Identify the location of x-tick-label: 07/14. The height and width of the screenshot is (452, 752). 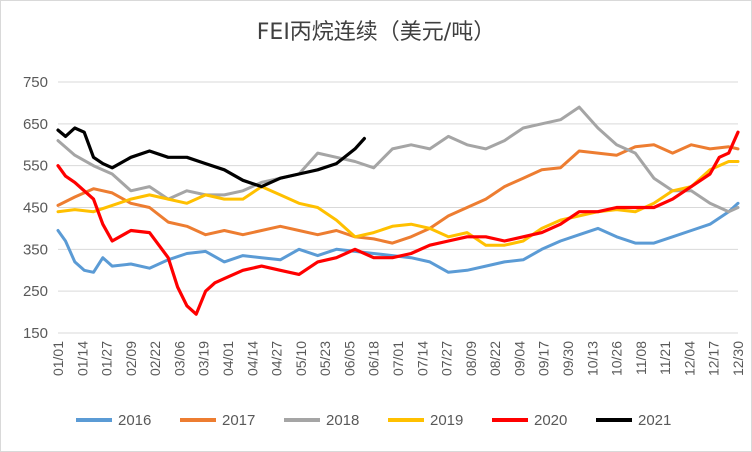
(422, 358).